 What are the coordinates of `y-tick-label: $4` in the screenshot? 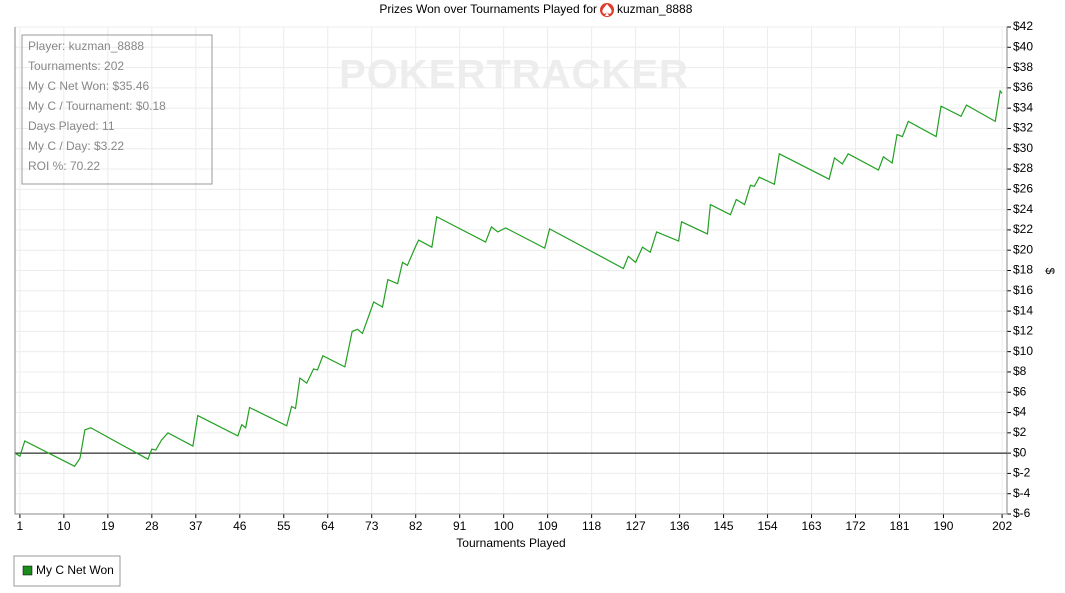 It's located at (1020, 412).